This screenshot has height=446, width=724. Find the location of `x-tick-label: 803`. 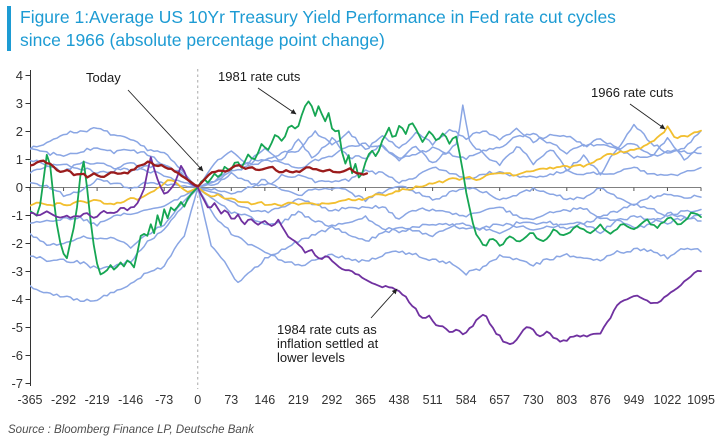

x-tick-label: 803 is located at coordinates (566, 400).